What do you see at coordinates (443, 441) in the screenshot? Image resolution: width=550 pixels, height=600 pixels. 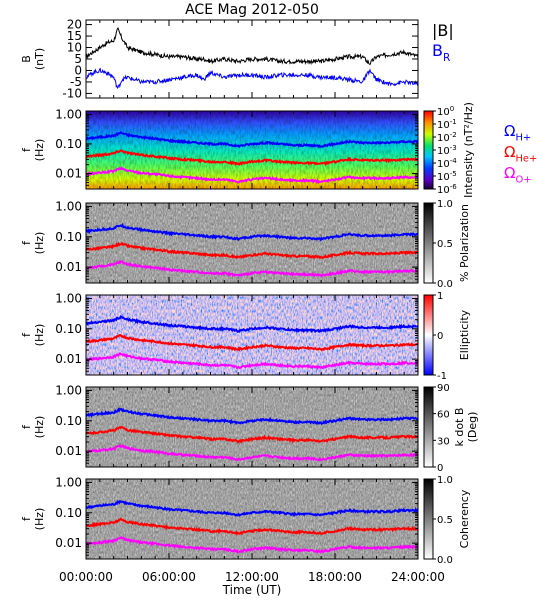 I see `colorbar-tick-label: 30` at bounding box center [443, 441].